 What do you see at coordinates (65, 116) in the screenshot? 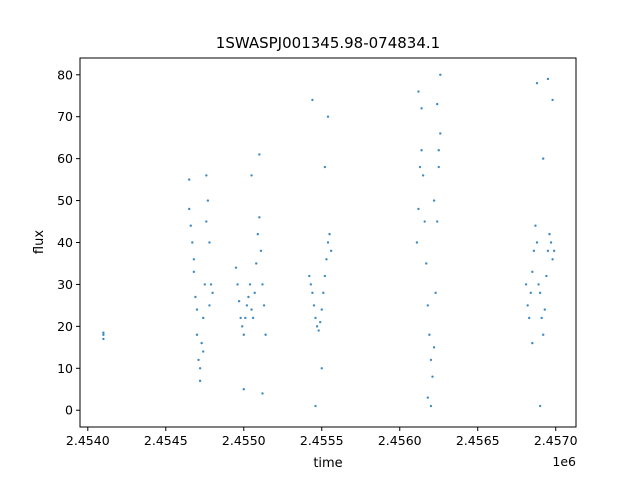
I see `y-tick-label: 70` at bounding box center [65, 116].